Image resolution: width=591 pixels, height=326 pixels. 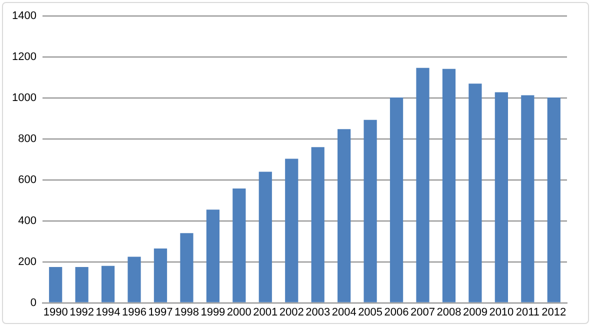 What do you see at coordinates (554, 312) in the screenshot?
I see `x-tick-label: 2012` at bounding box center [554, 312].